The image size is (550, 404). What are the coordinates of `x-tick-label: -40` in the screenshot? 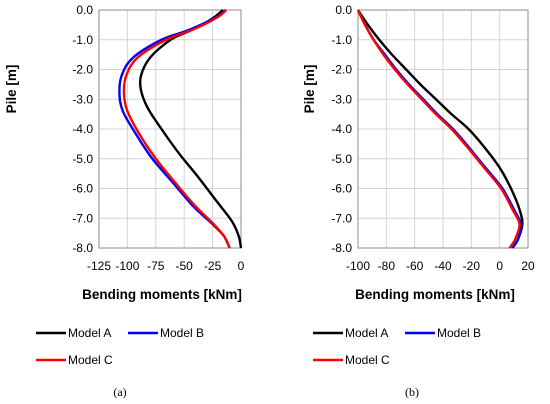 It's located at (443, 266).